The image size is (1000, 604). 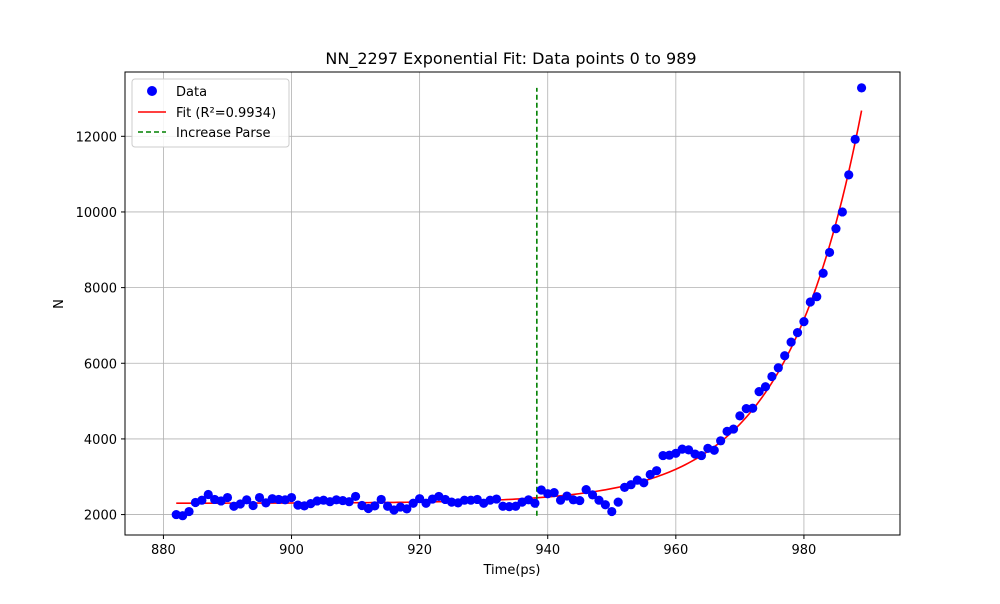 What do you see at coordinates (152, 91) in the screenshot?
I see `legend-data-marker` at bounding box center [152, 91].